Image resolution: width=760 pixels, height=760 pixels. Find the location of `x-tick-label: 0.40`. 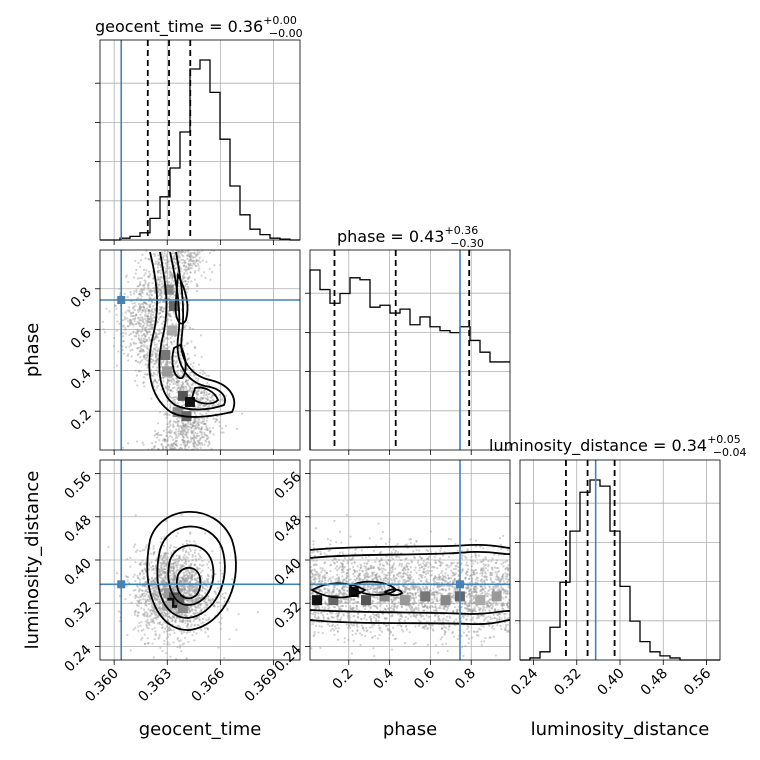

x-tick-label: 0.40 is located at coordinates (610, 682).